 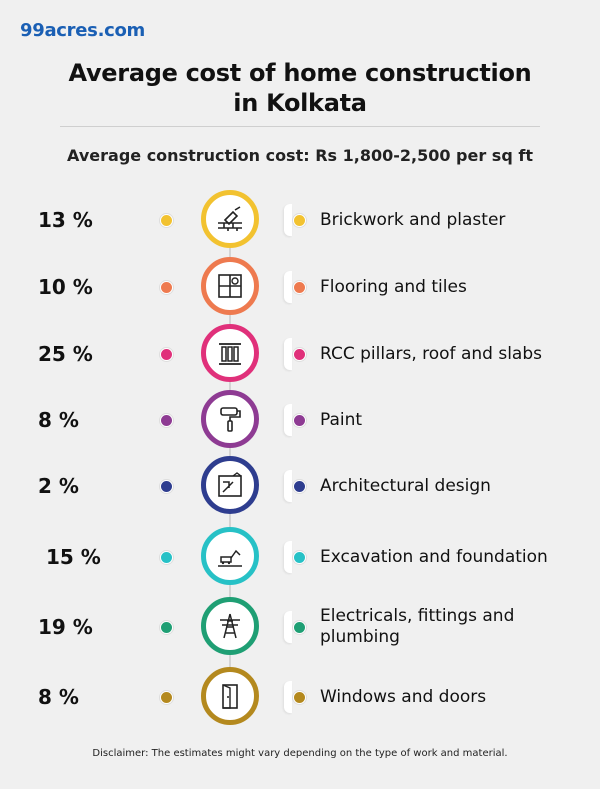 What do you see at coordinates (73, 557) in the screenshot?
I see `percent-value: 15 %` at bounding box center [73, 557].